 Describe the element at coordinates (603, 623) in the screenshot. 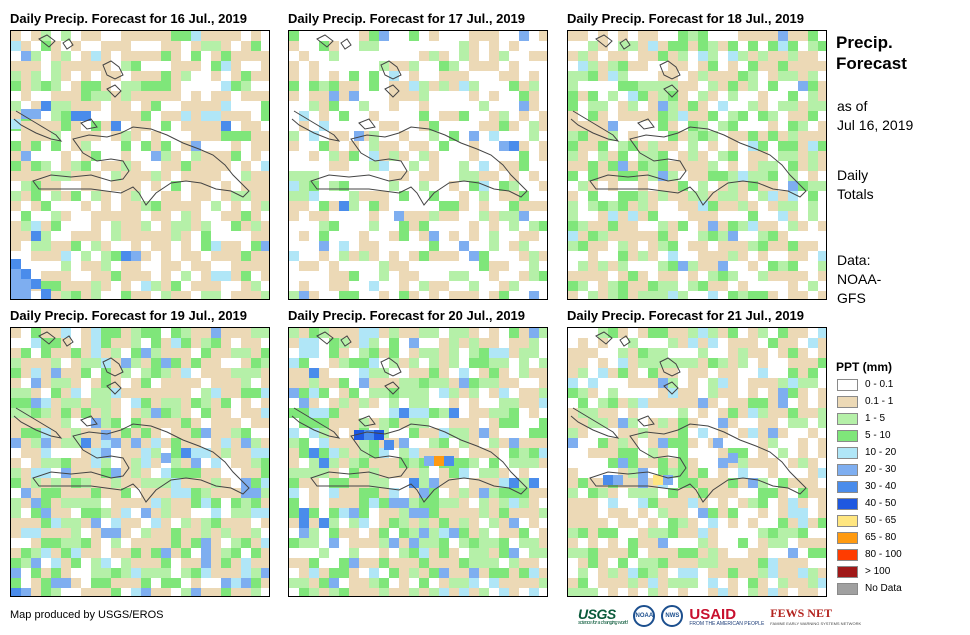

I see `usgs-tagline: science for a changing world` at that location.